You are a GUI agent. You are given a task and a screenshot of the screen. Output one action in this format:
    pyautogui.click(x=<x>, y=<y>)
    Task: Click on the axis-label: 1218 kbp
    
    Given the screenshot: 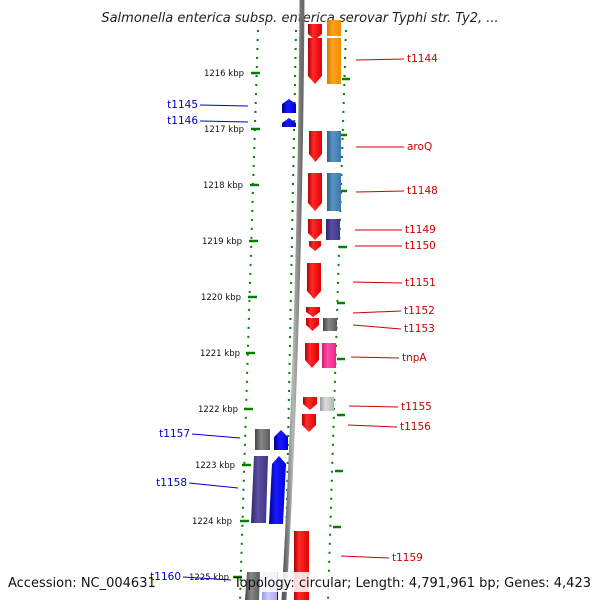 What is the action you would take?
    pyautogui.click(x=223, y=186)
    